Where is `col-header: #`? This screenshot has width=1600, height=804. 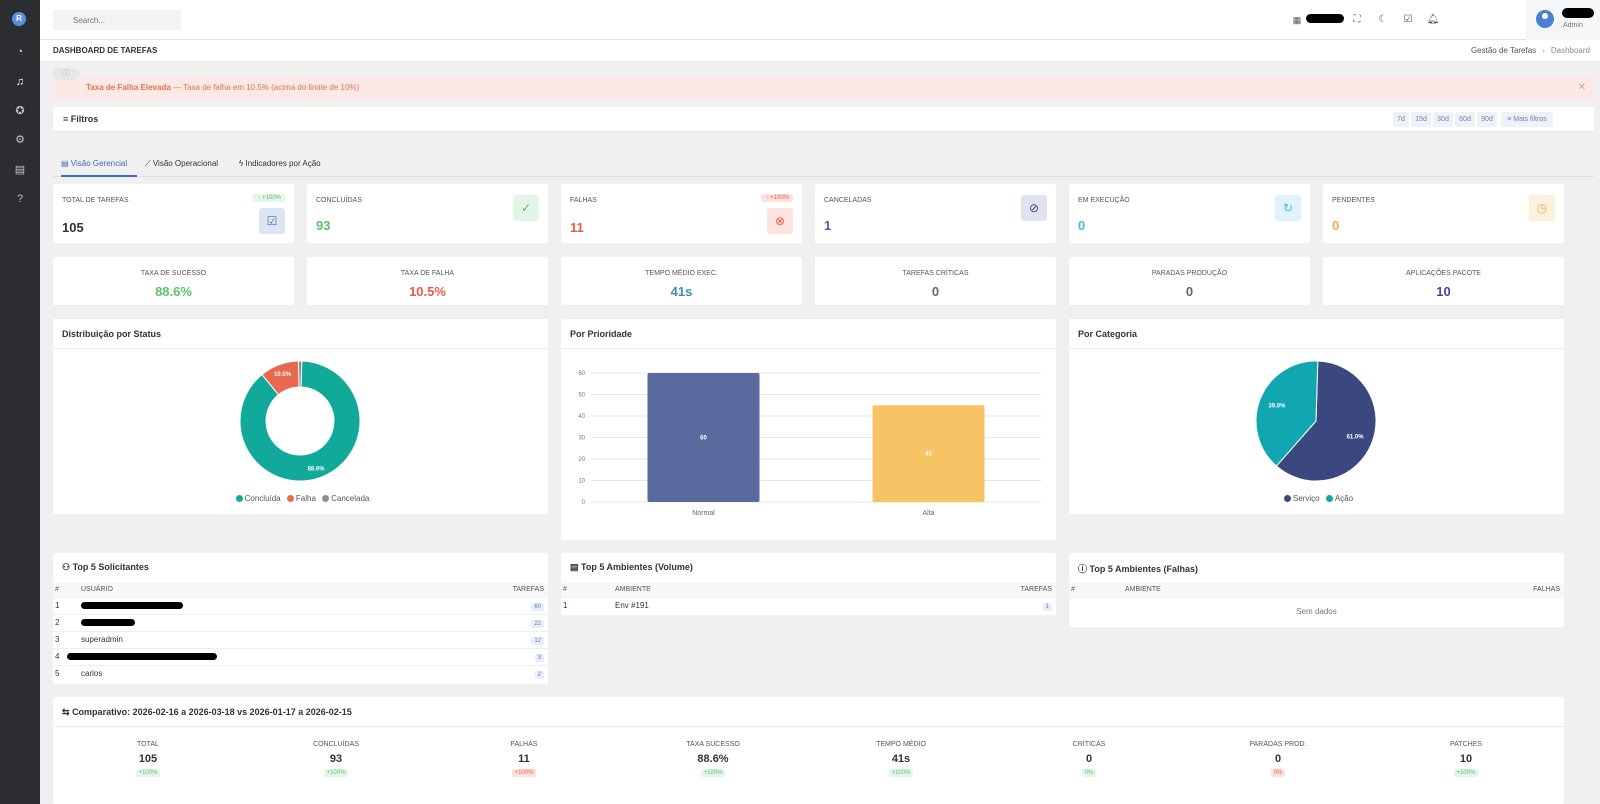
col-header: # is located at coordinates (66, 590).